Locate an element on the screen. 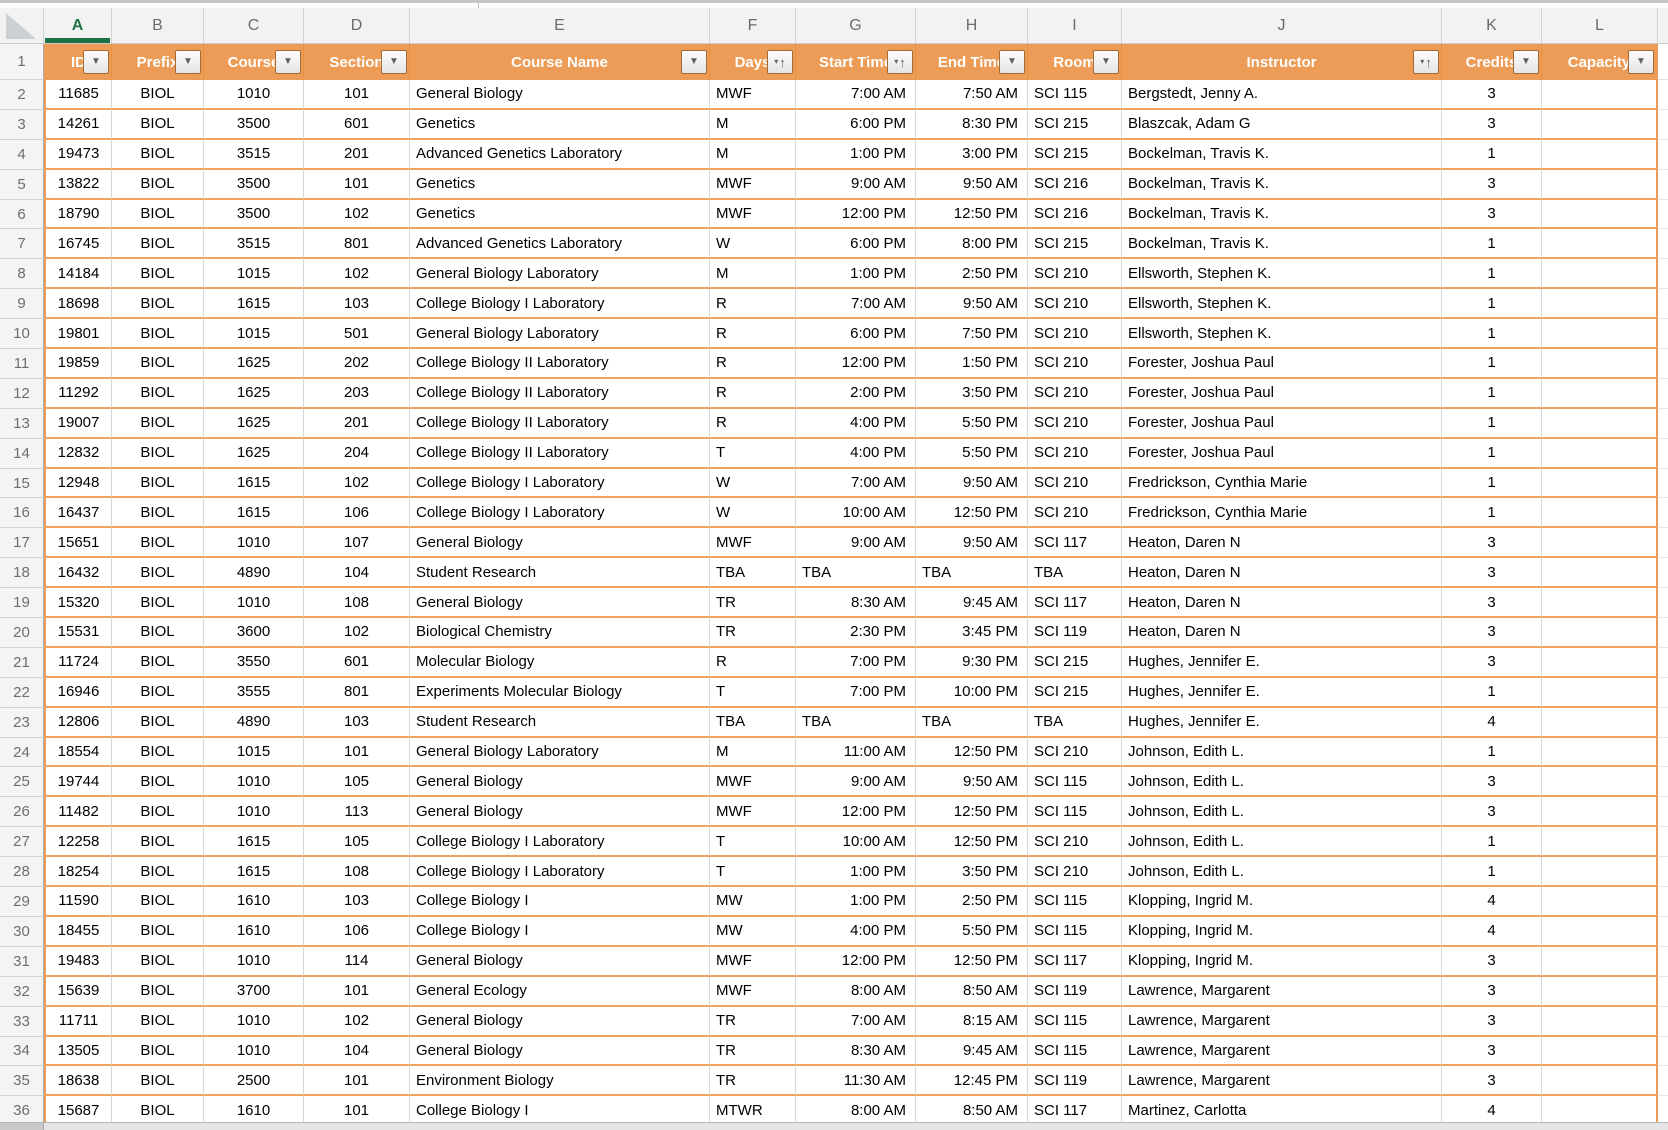  cell-days: W is located at coordinates (753, 244).